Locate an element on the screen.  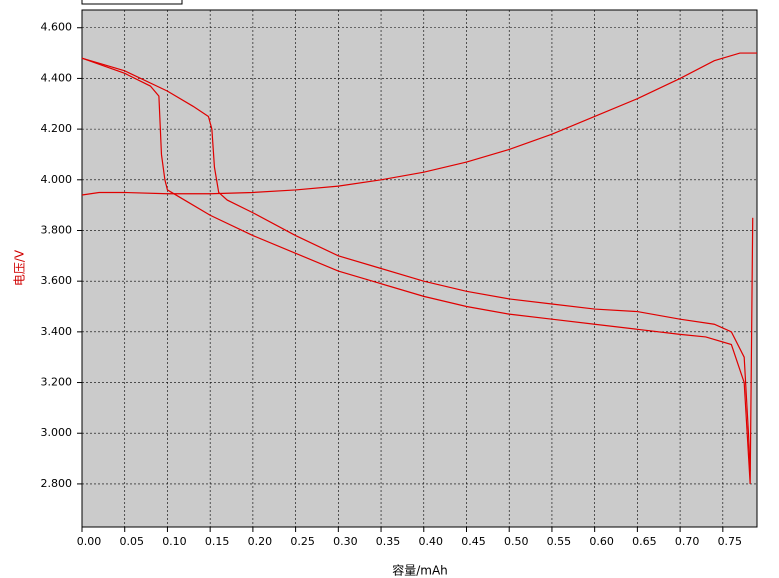
y-tick-label: 4.000 is located at coordinates (57, 179).